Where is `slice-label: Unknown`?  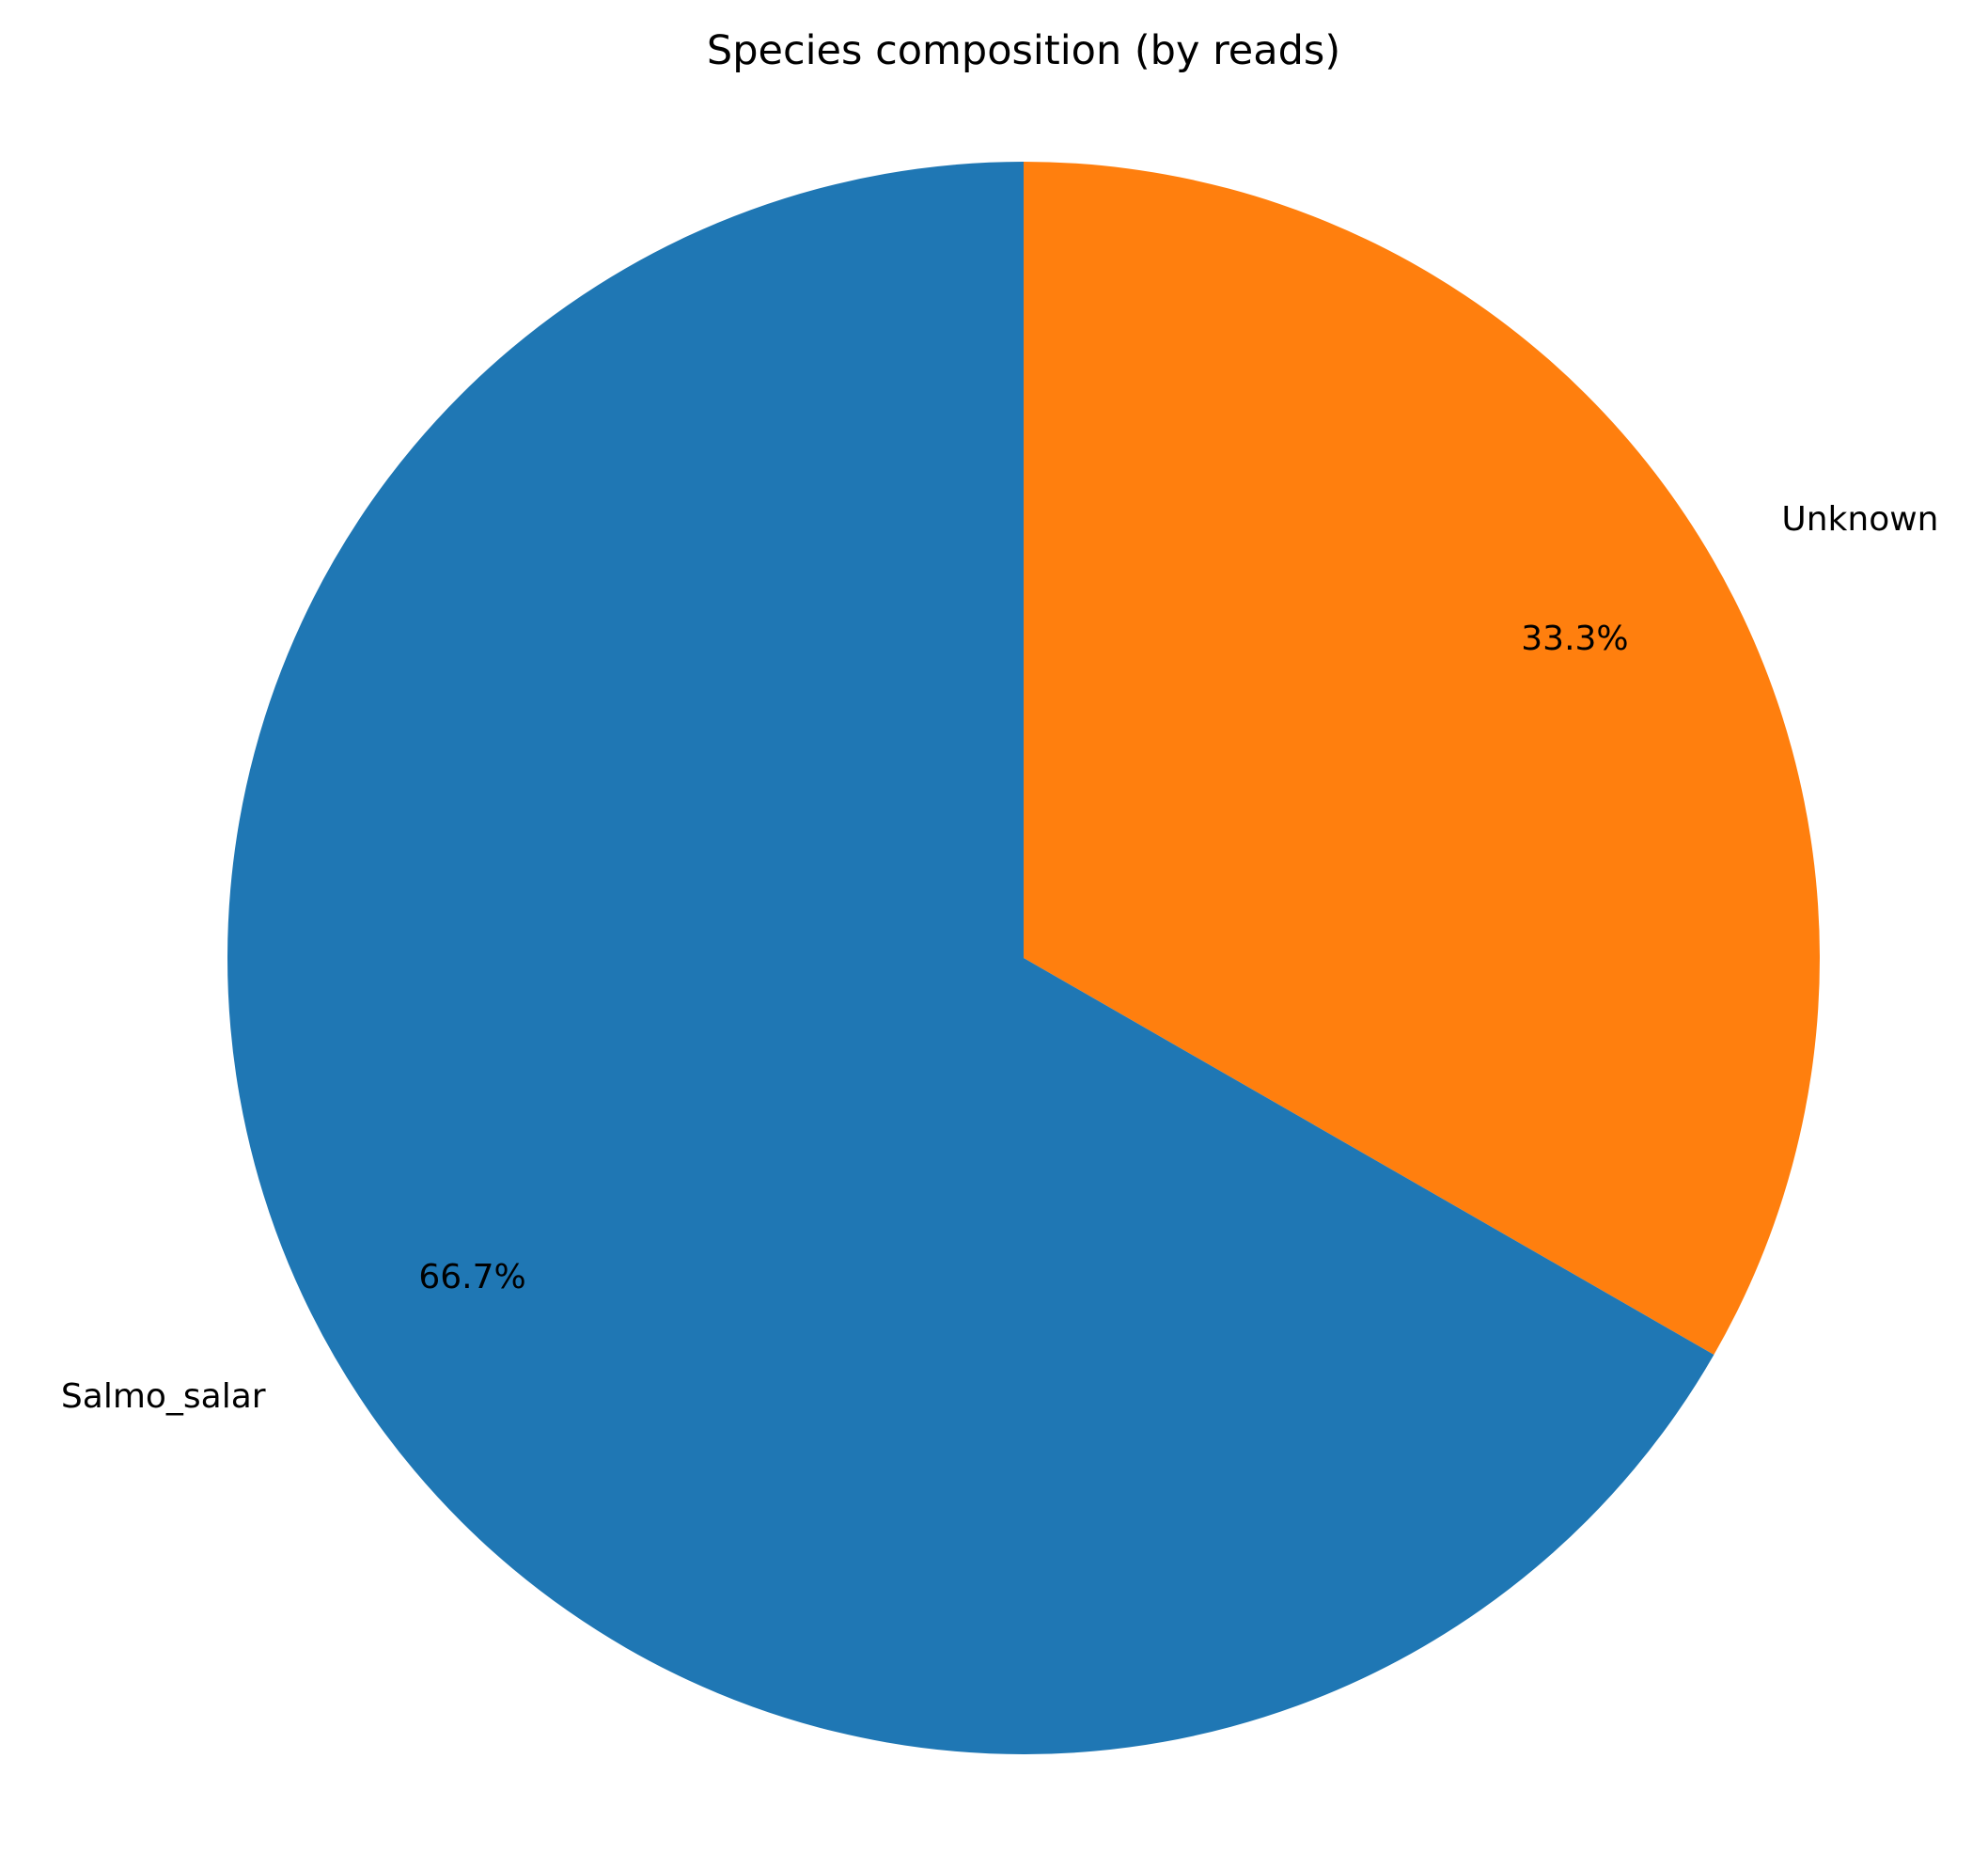
slice-label: Unknown is located at coordinates (1859, 519).